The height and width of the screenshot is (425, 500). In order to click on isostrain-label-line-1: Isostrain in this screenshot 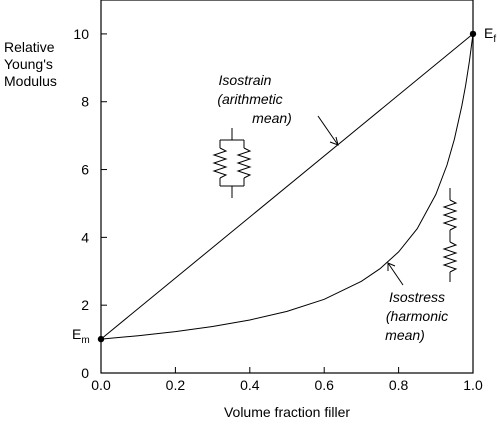, I will do `click(245, 80)`.